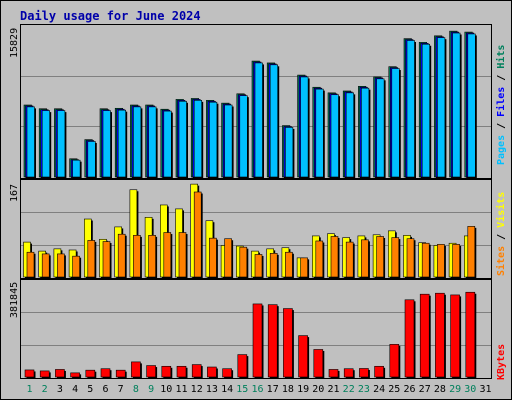 This screenshot has width=512, height=400. I want to click on x-tick-label: 24, so click(379, 389).